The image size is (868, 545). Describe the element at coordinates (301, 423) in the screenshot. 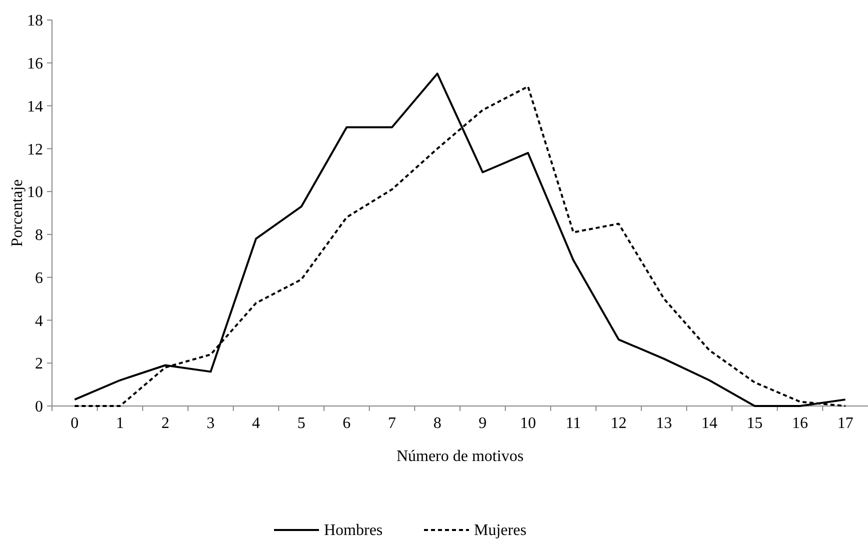

I see `x-tick-label: 5` at that location.